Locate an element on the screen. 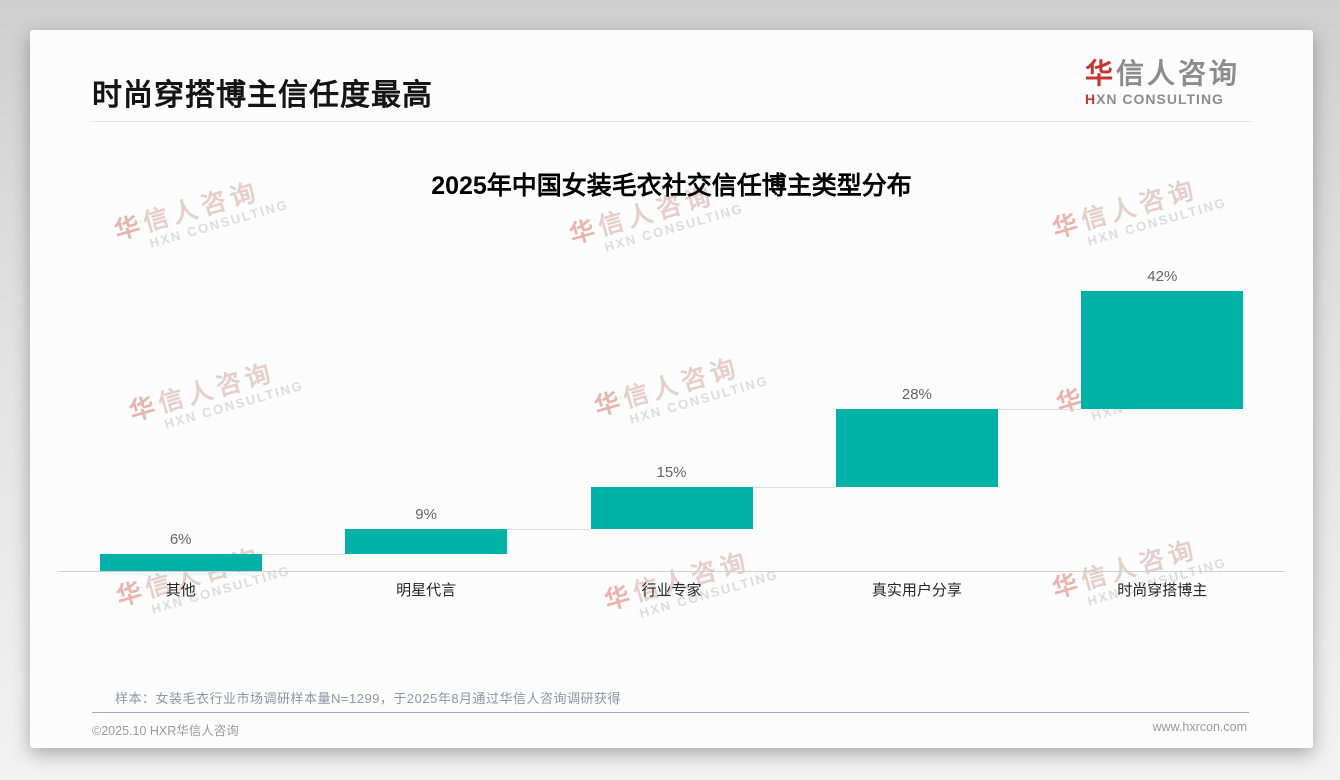  category-label: 其他 is located at coordinates (180, 590).